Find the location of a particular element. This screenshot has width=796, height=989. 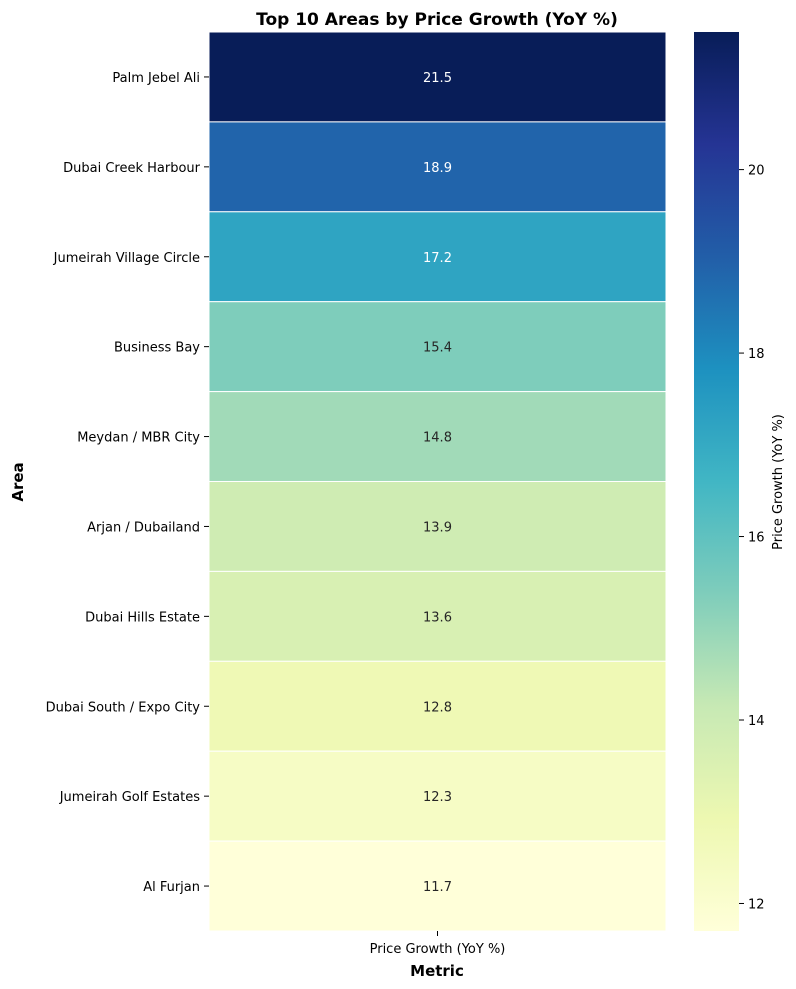

cell-value-label: 15.4 is located at coordinates (437, 348).